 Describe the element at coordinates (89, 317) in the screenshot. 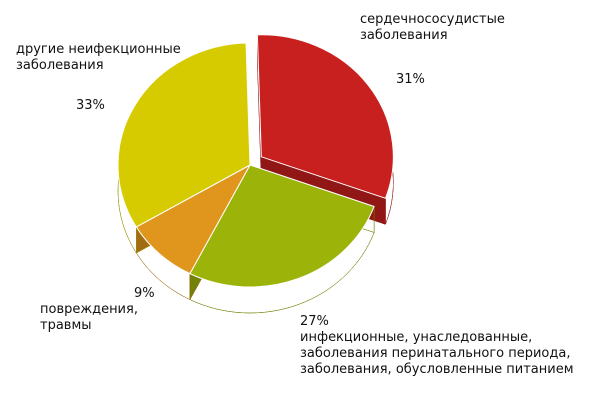

I see `slice-name: повреждения, травмы` at that location.